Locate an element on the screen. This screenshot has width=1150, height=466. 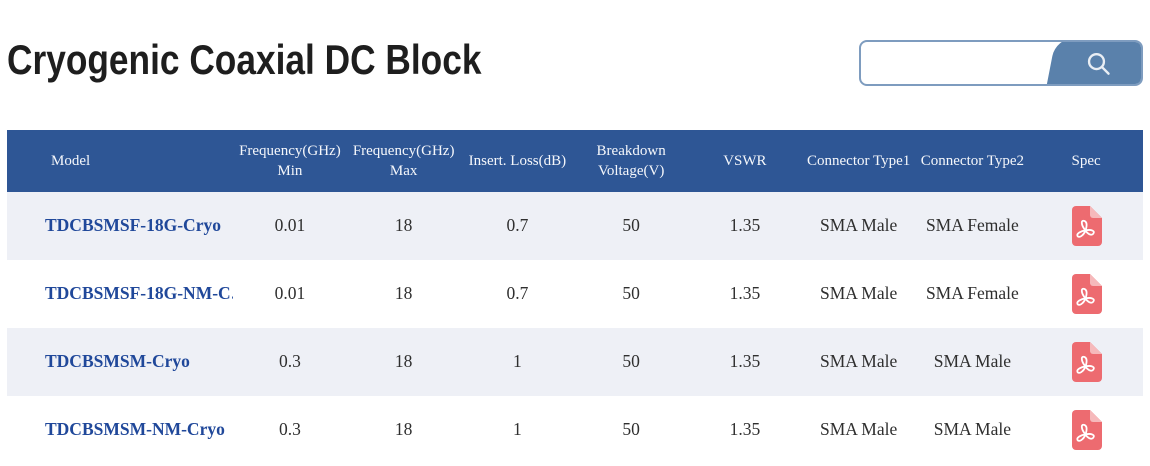
model-link: TDCBSMSM-NM-Cryo is located at coordinates (135, 429).